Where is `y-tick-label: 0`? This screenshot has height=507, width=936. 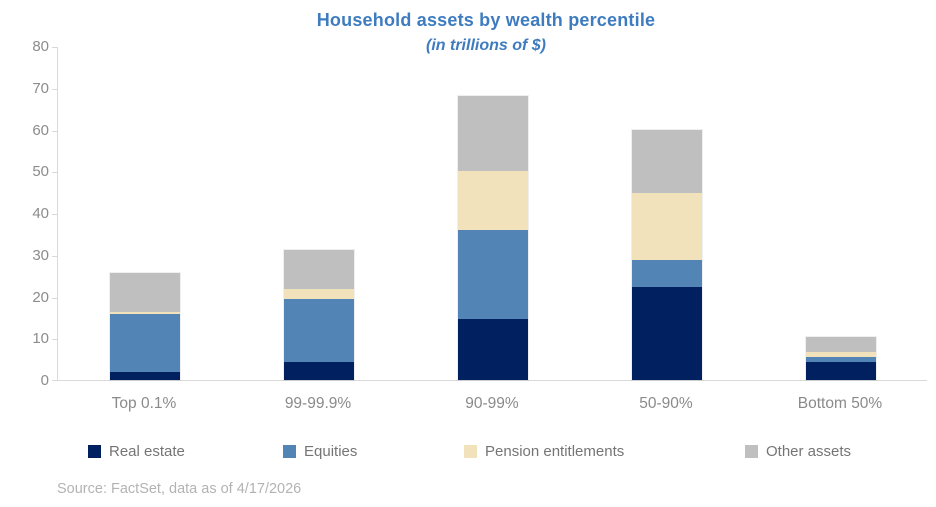
y-tick-label: 0 is located at coordinates (44, 380).